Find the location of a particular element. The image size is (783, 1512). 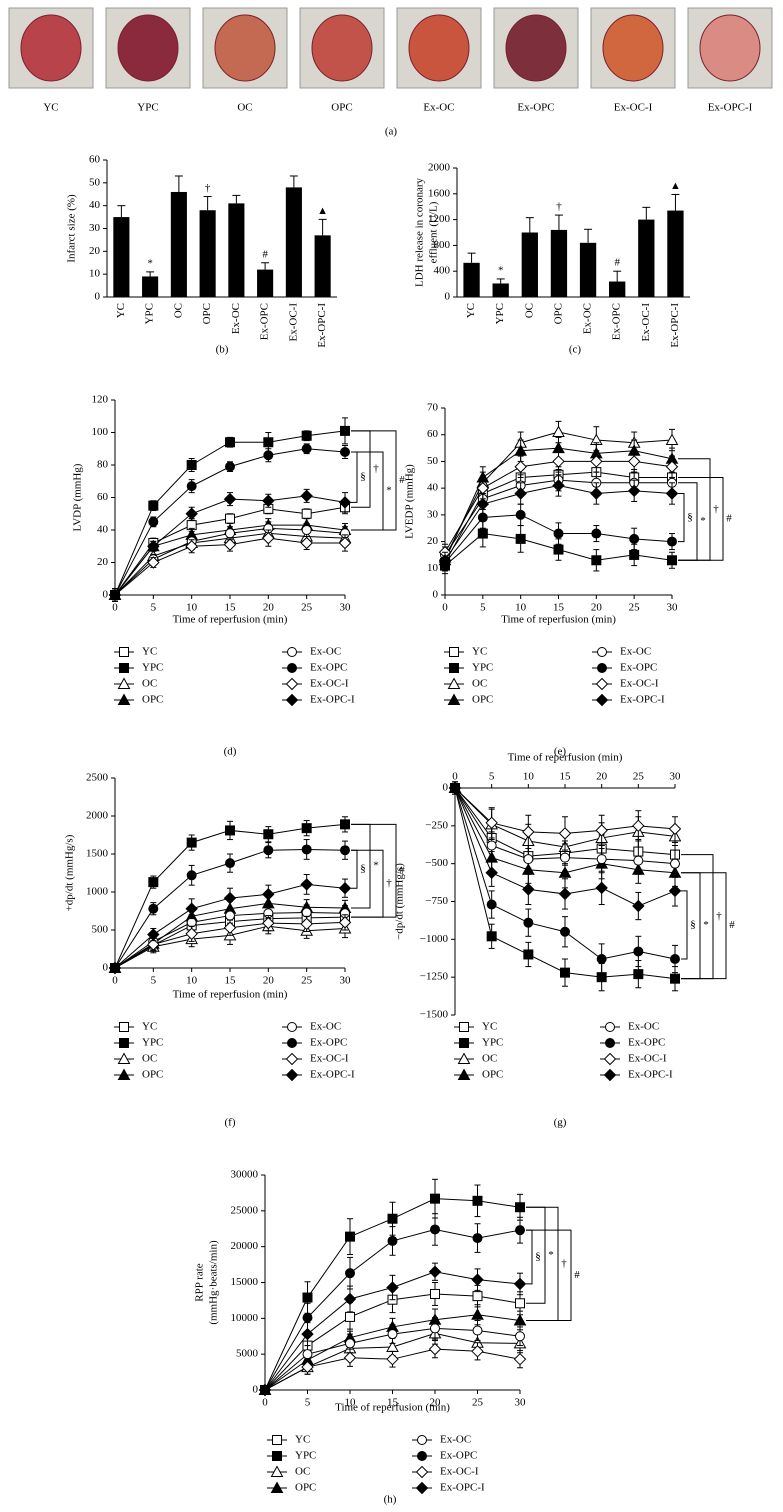

y-tick-label: −1500 is located at coordinates (434, 1015).